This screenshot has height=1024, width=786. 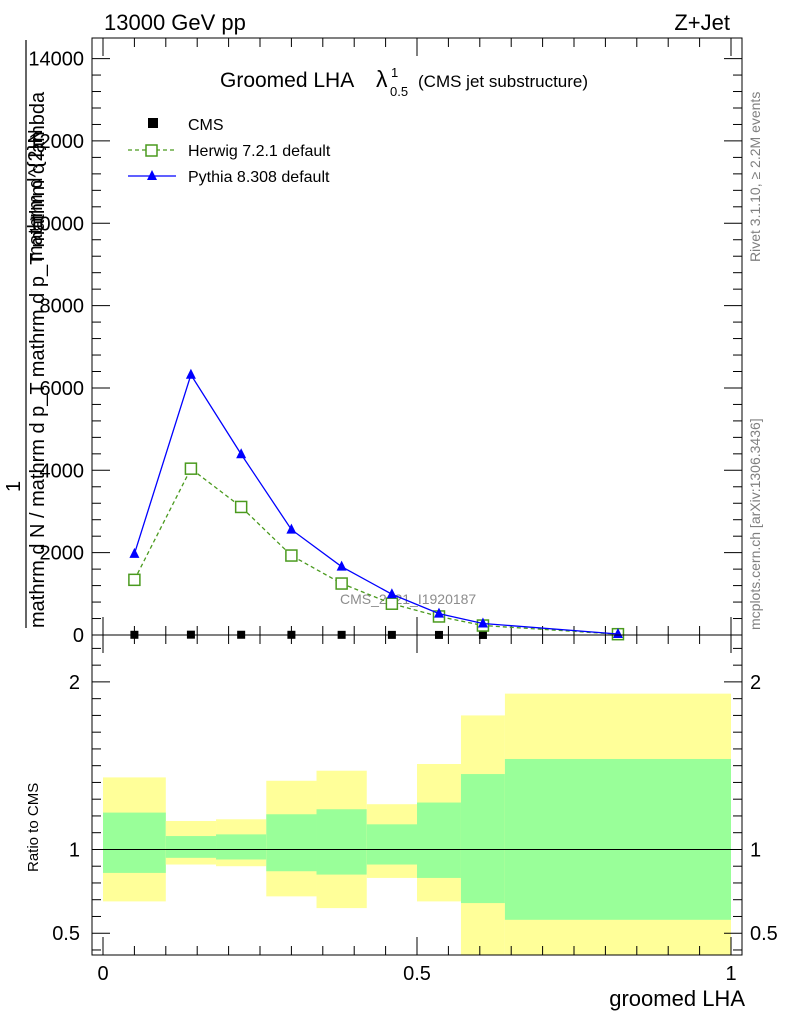 I want to click on title-main: Groomed LHA, so click(x=287, y=80).